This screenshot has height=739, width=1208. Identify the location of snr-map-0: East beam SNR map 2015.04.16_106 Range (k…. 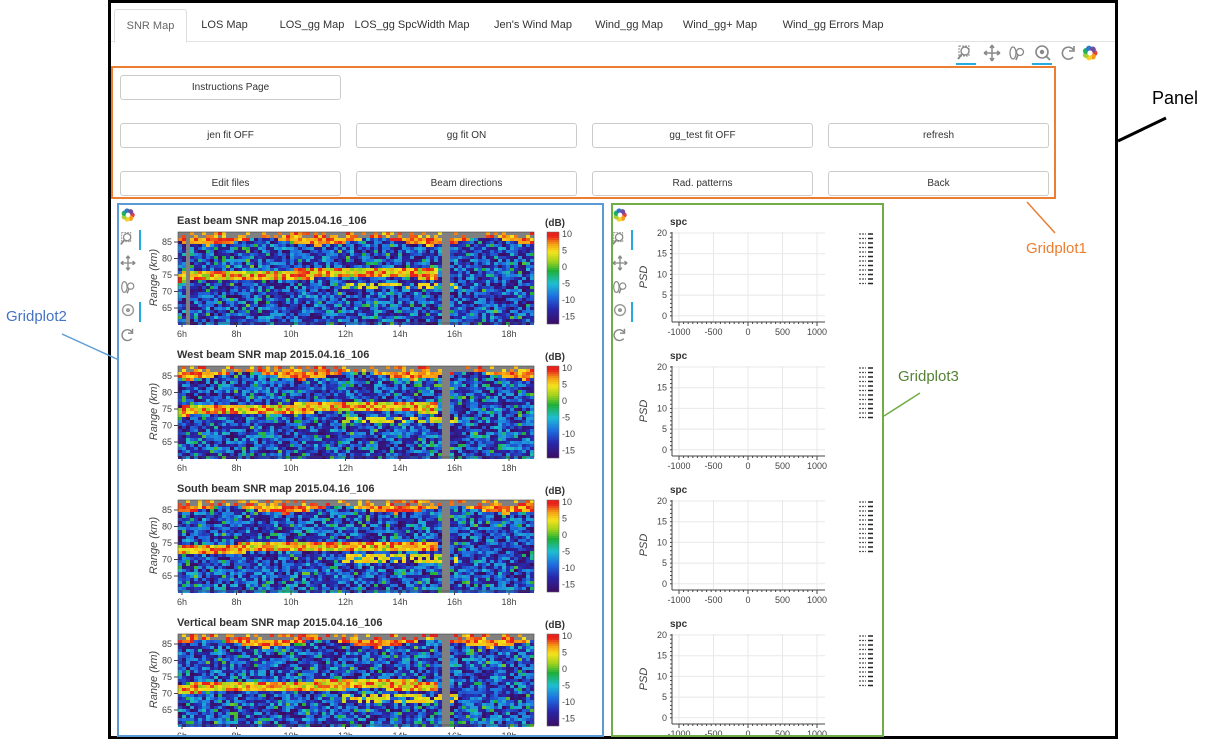
(366, 270).